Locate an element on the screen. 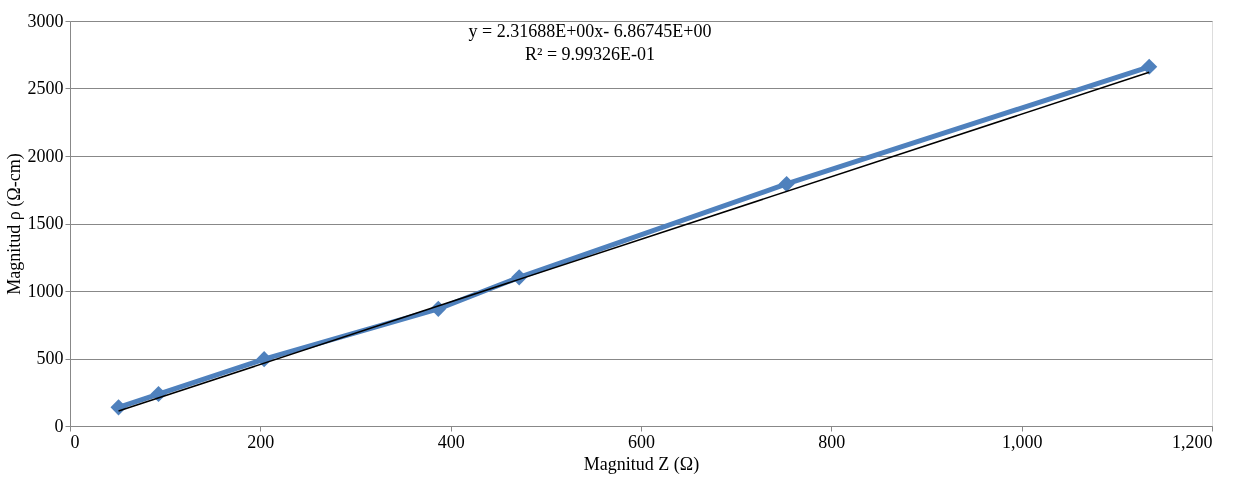  x-tick-label: 0 is located at coordinates (75, 441).